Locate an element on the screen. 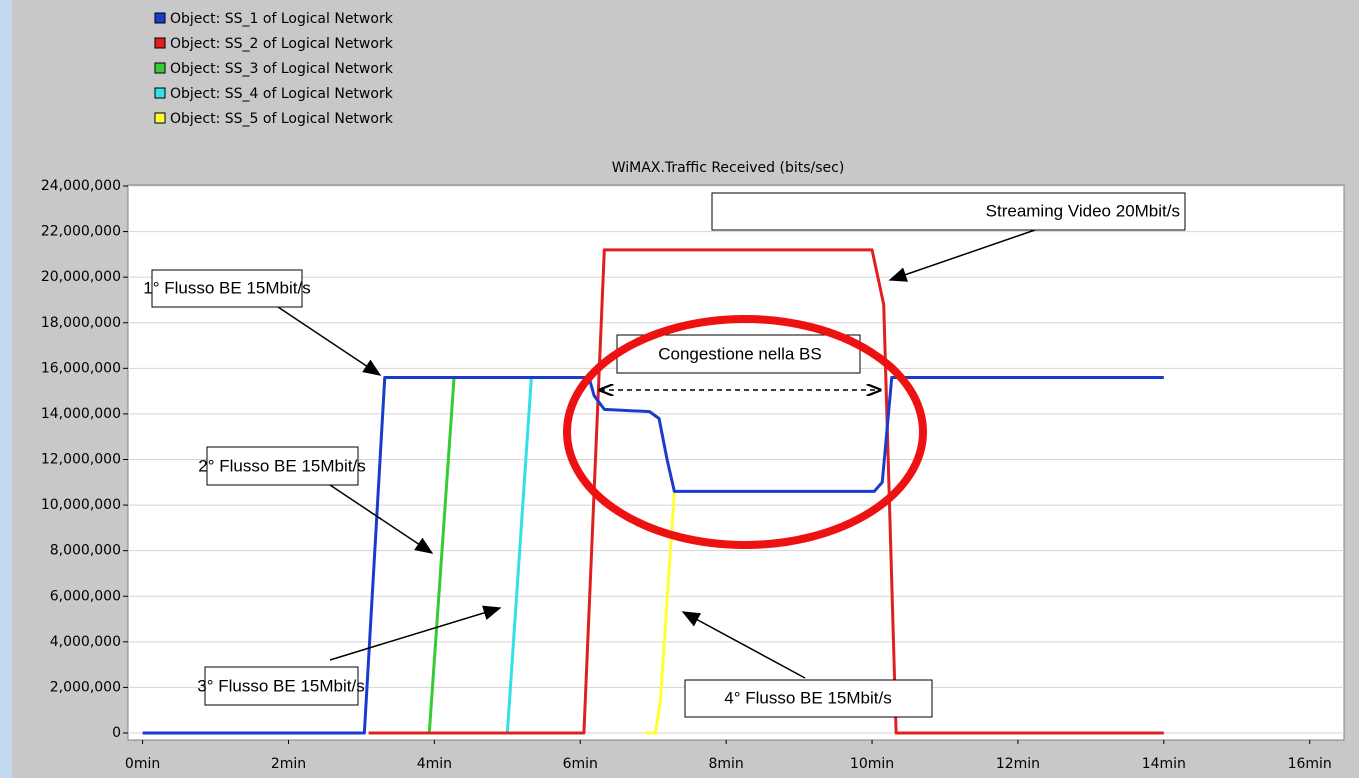 Image resolution: width=1359 pixels, height=778 pixels. x-tick-label: 12min is located at coordinates (1018, 764).